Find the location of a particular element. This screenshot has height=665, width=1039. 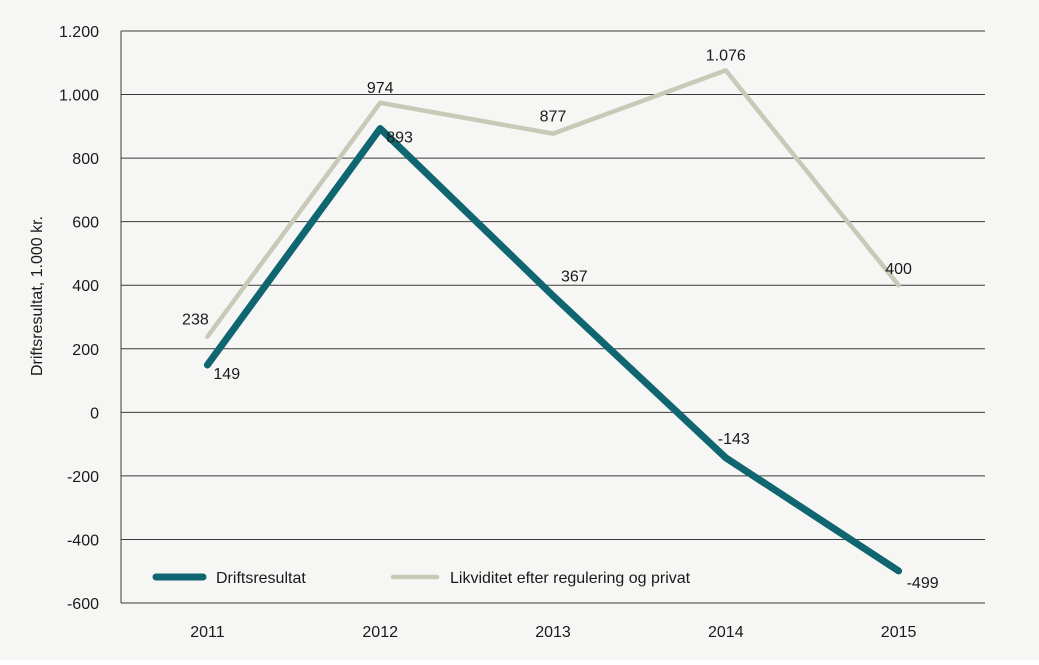

data-label: 893 is located at coordinates (399, 138).